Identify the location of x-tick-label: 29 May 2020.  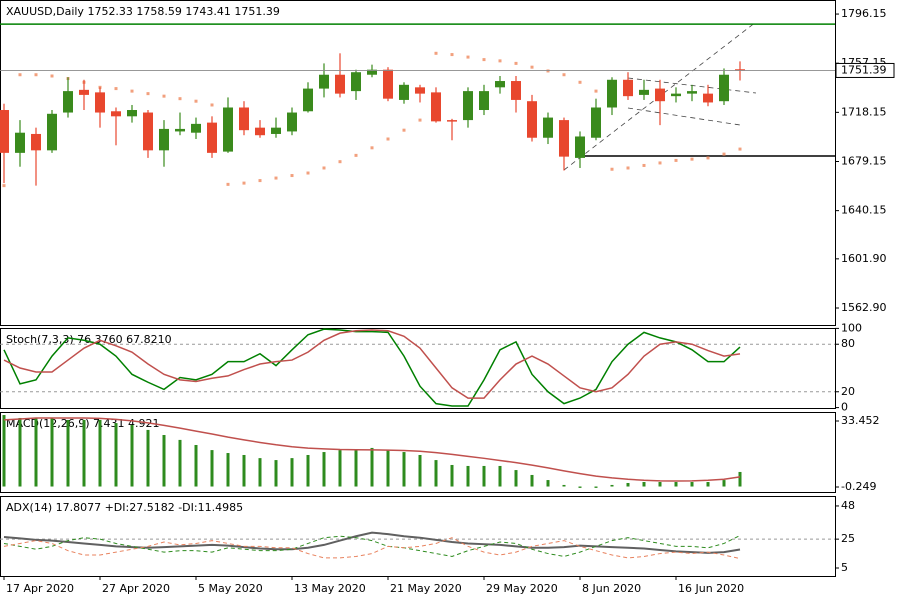
(522, 588).